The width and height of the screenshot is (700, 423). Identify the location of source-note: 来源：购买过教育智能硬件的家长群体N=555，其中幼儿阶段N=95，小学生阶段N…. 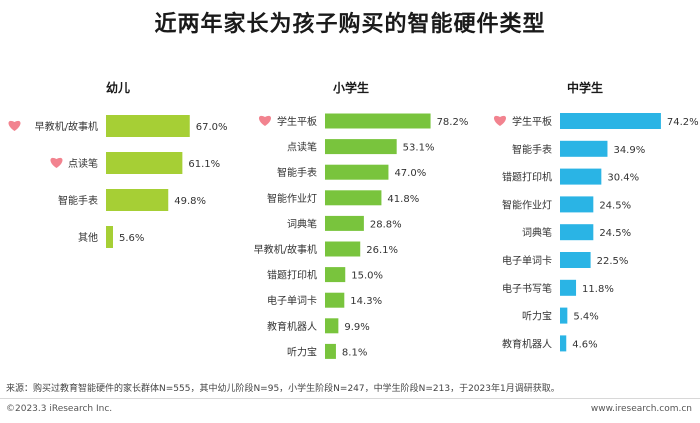
(283, 389).